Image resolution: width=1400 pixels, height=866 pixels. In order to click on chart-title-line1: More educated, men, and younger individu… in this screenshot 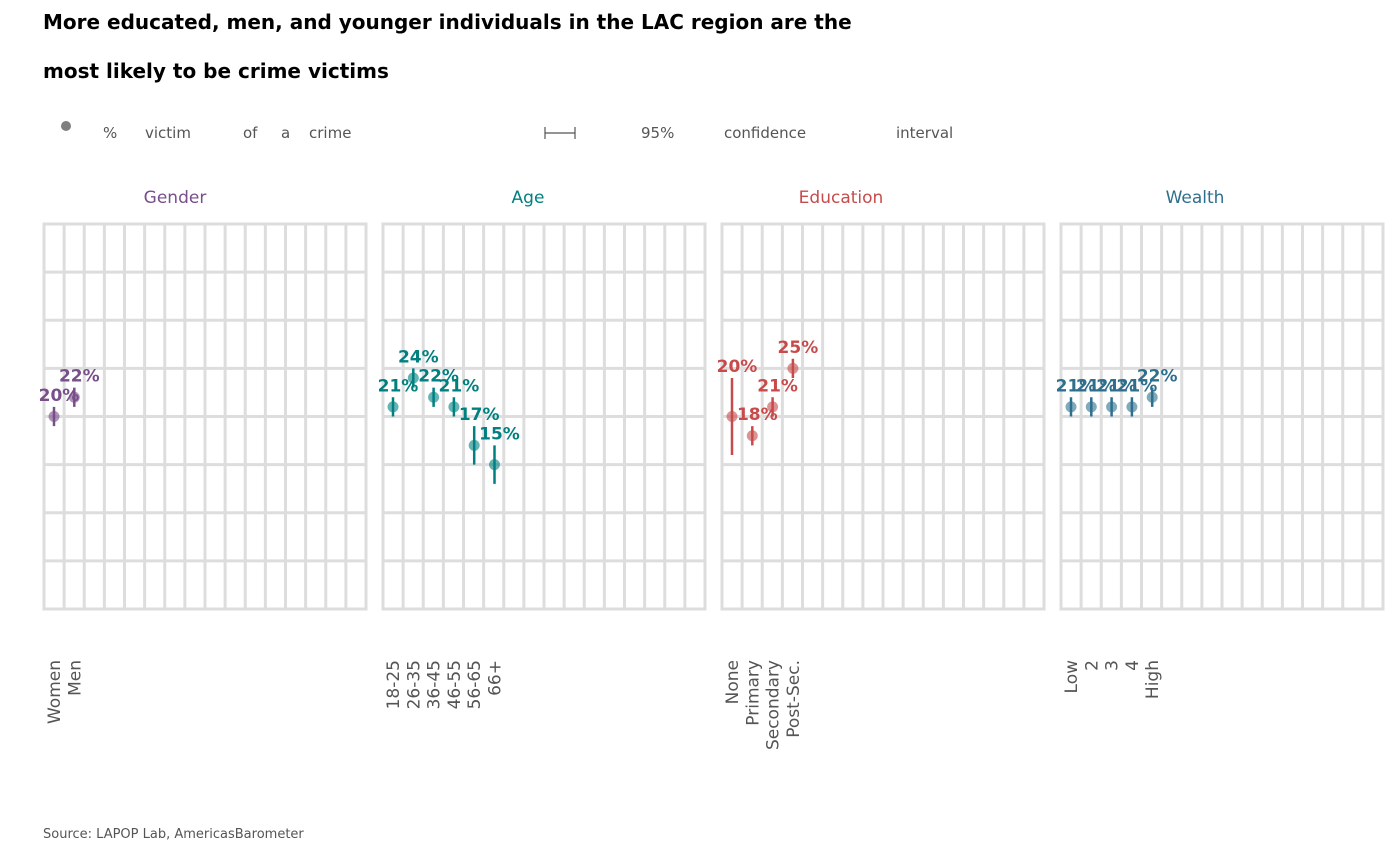, I will do `click(447, 22)`.